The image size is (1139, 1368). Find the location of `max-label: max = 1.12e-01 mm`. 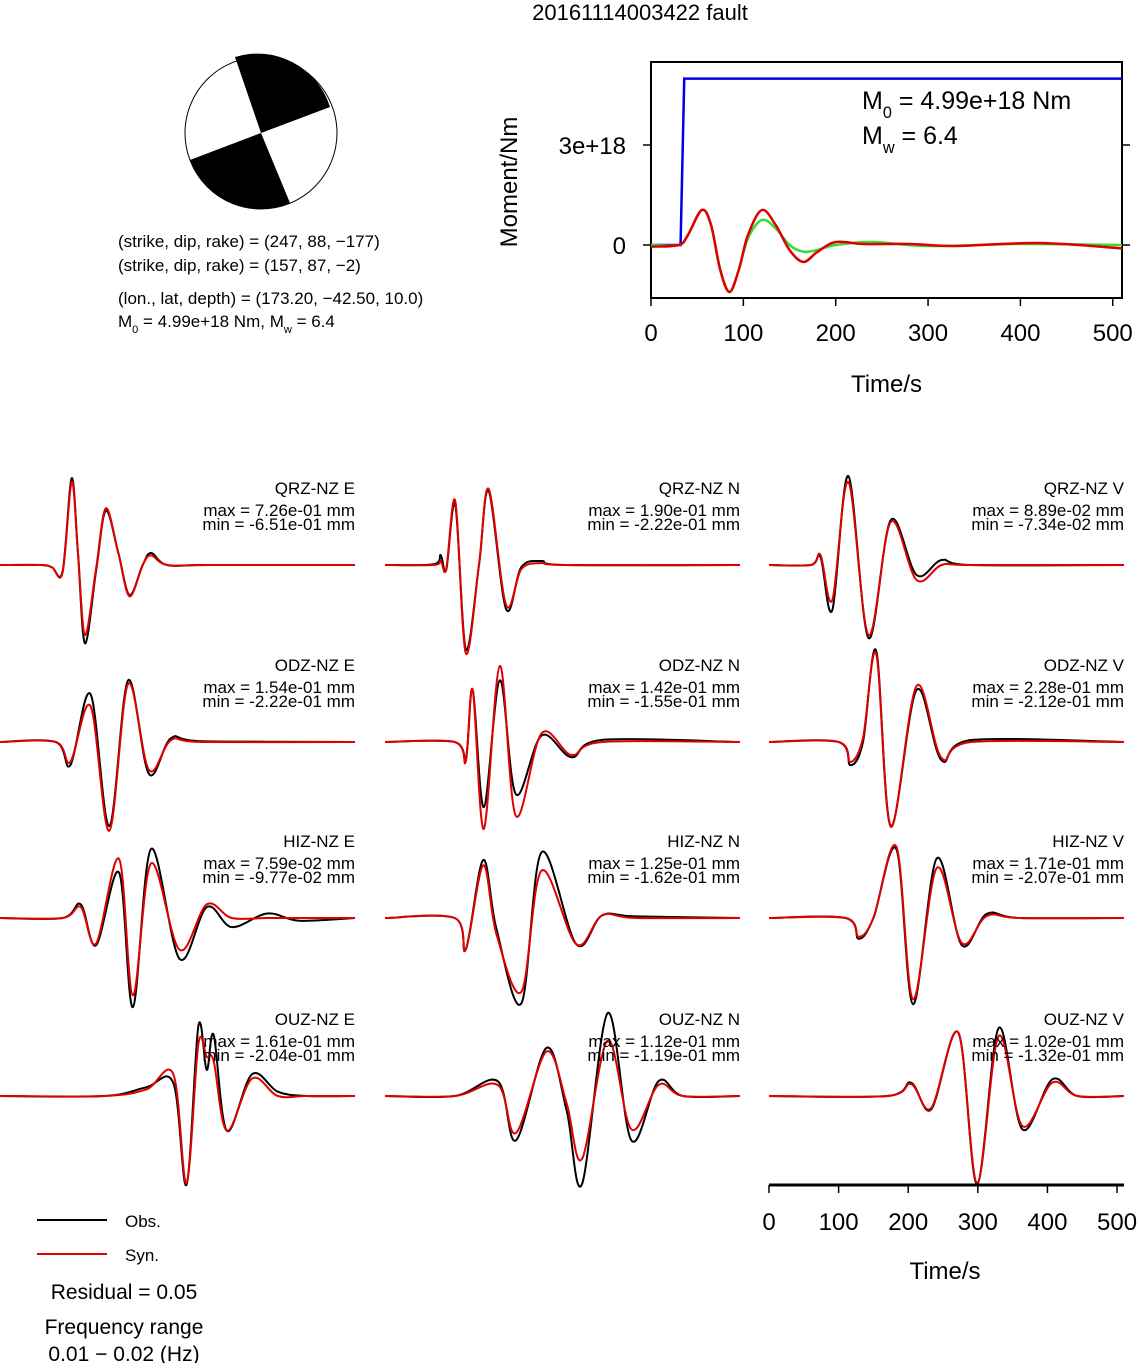

max-label: max = 1.12e-01 mm is located at coordinates (664, 1041).